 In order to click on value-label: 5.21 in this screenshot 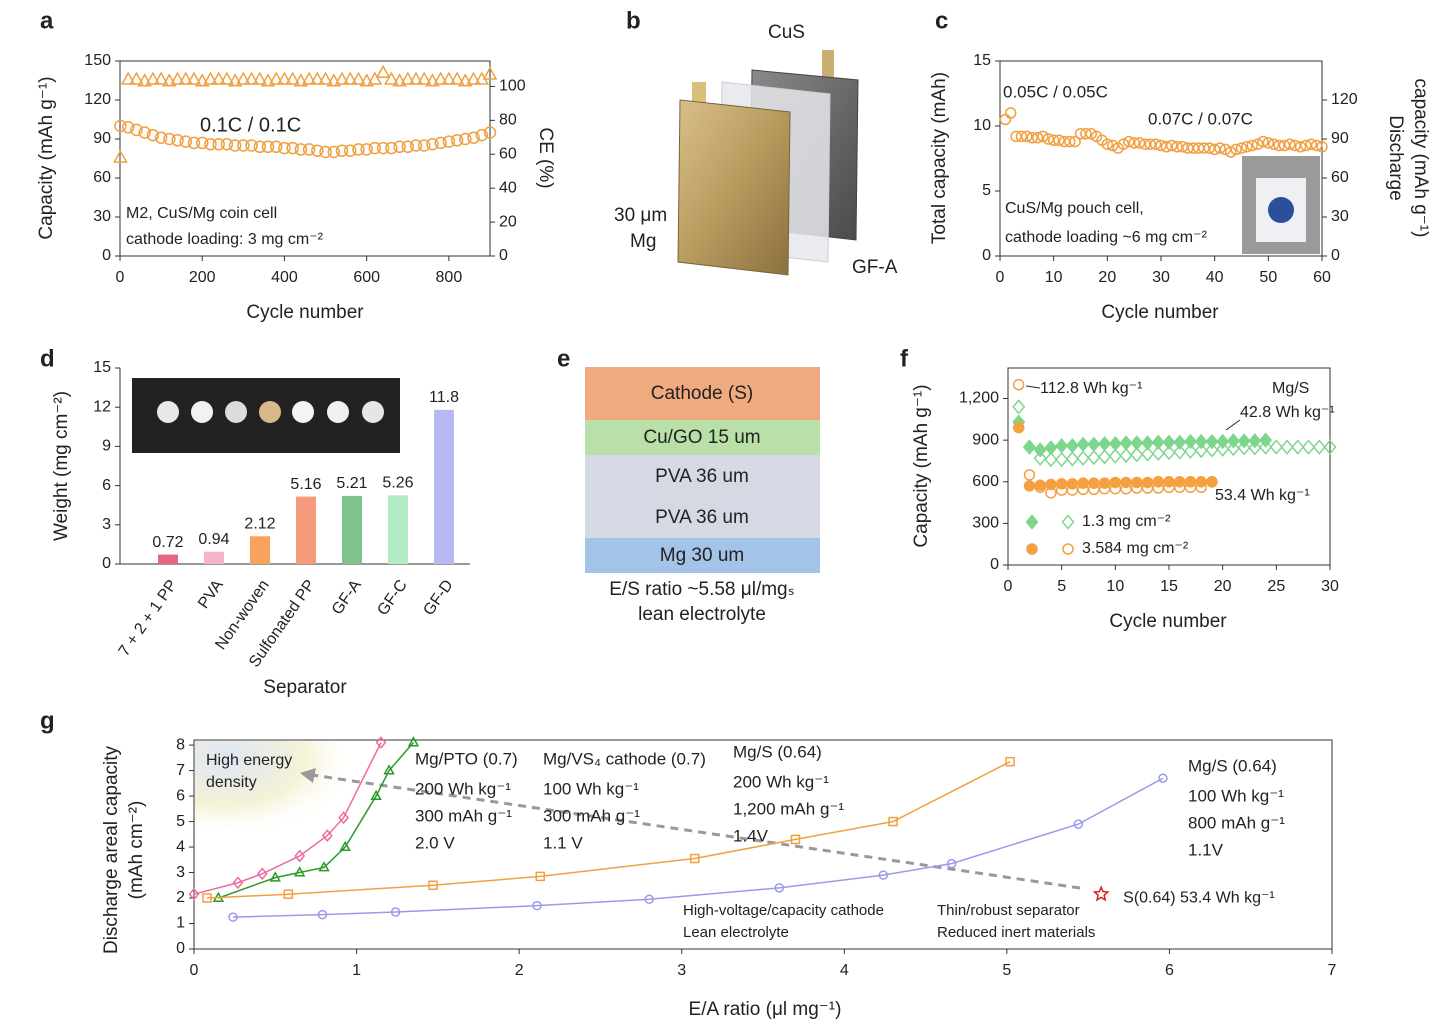, I will do `click(351, 483)`.